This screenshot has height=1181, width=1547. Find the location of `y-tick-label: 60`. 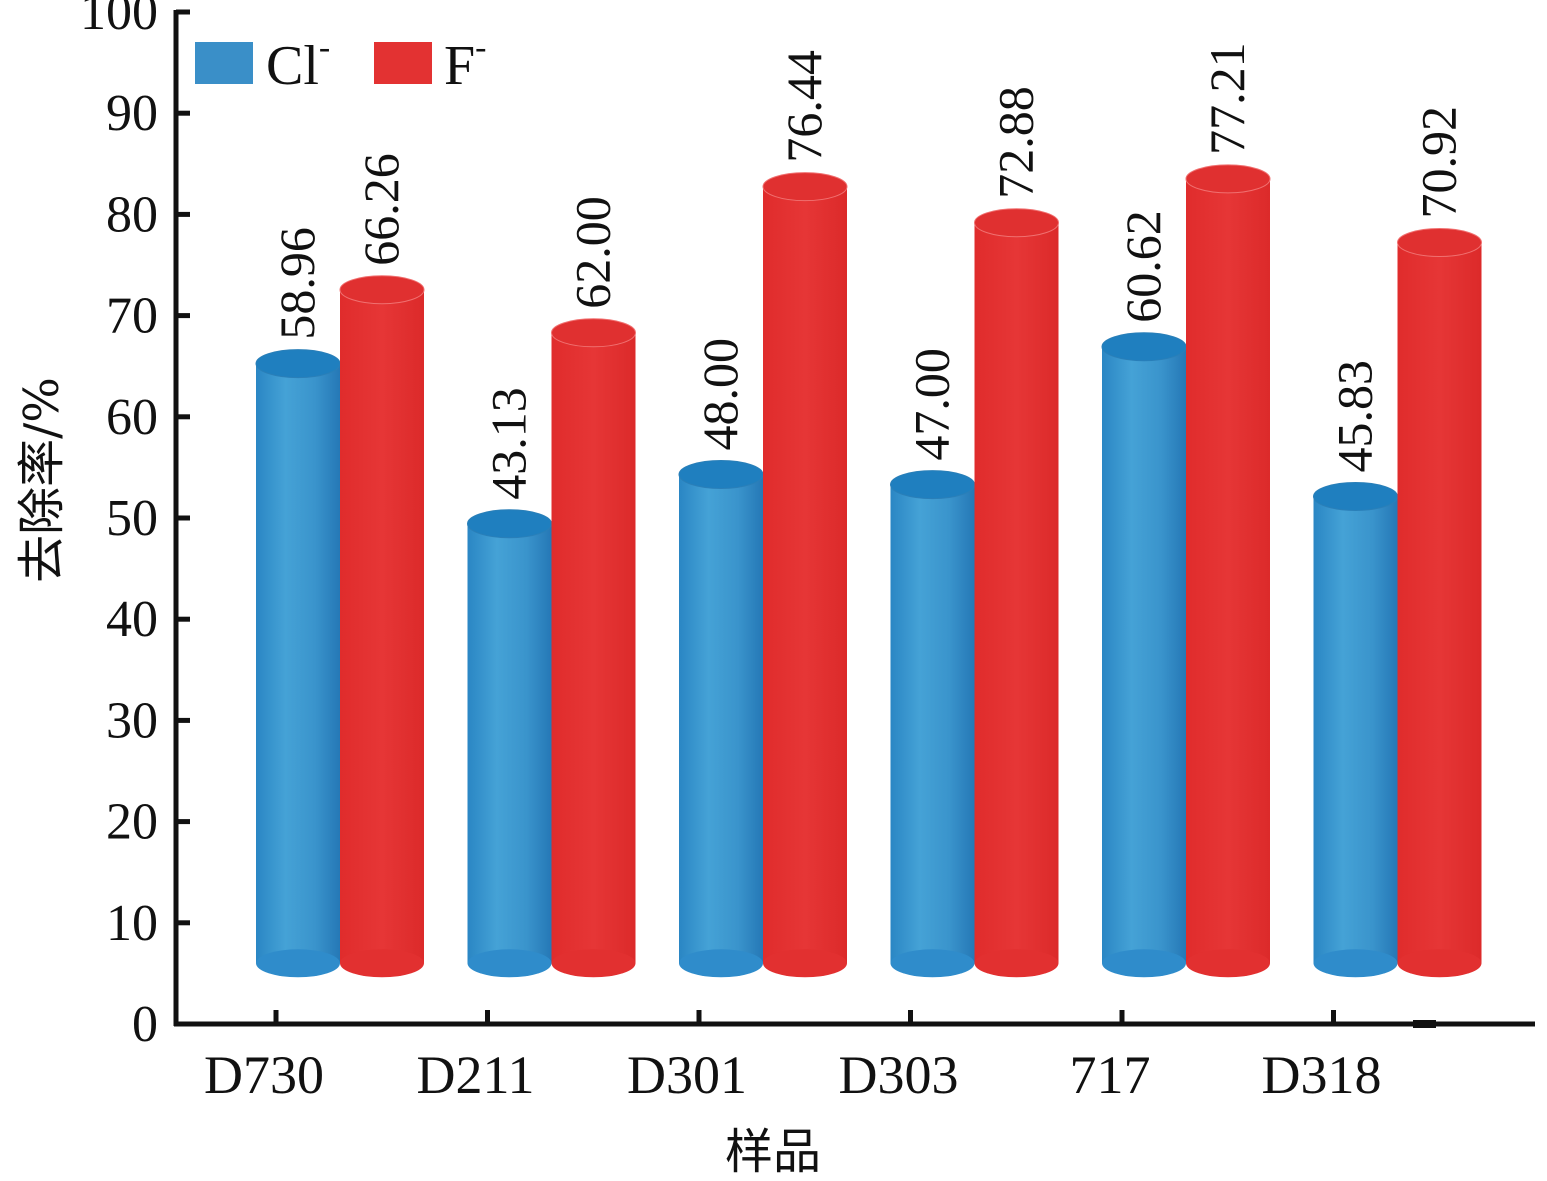

y-tick-label: 60 is located at coordinates (132, 417).